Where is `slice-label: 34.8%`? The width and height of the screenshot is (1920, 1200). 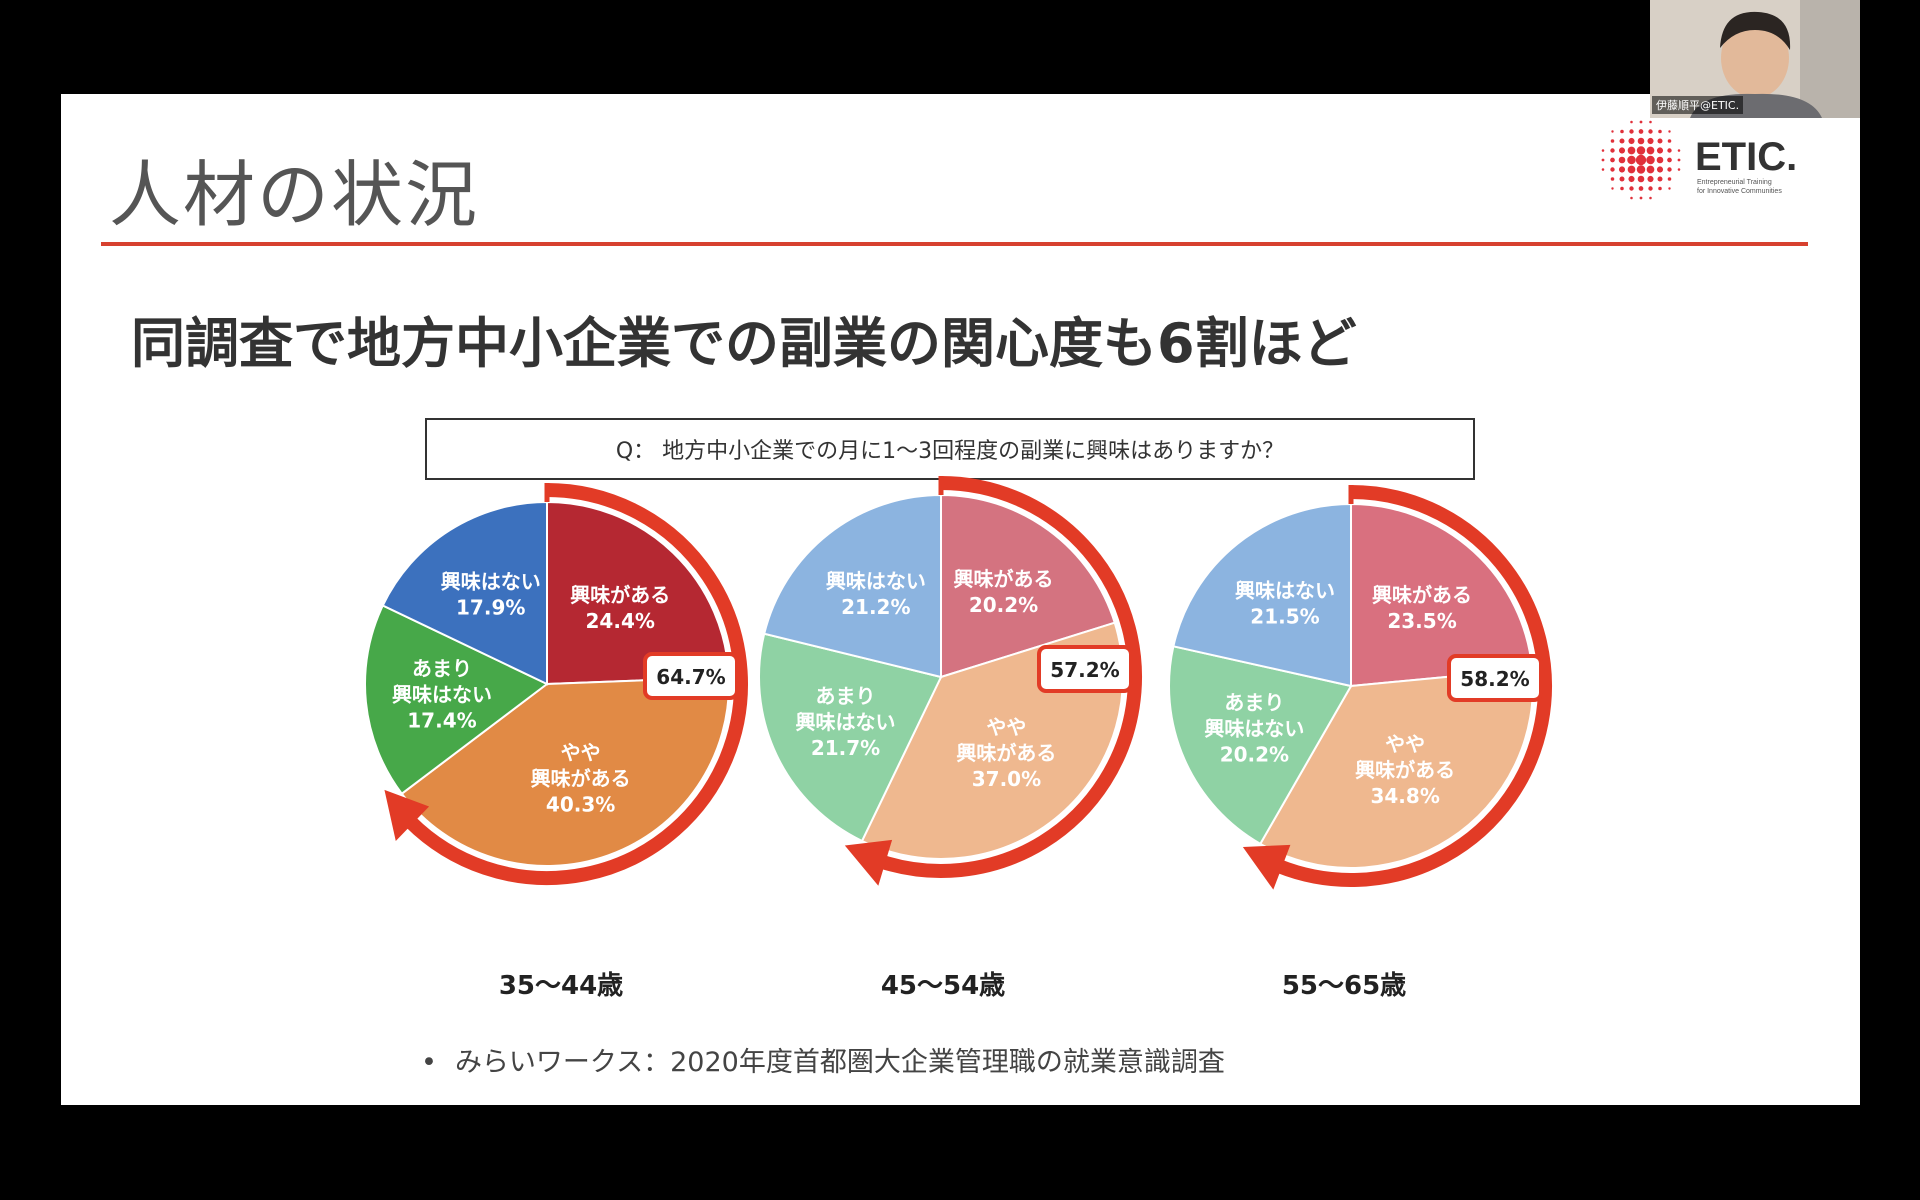
slice-label: 34.8% is located at coordinates (1404, 796).